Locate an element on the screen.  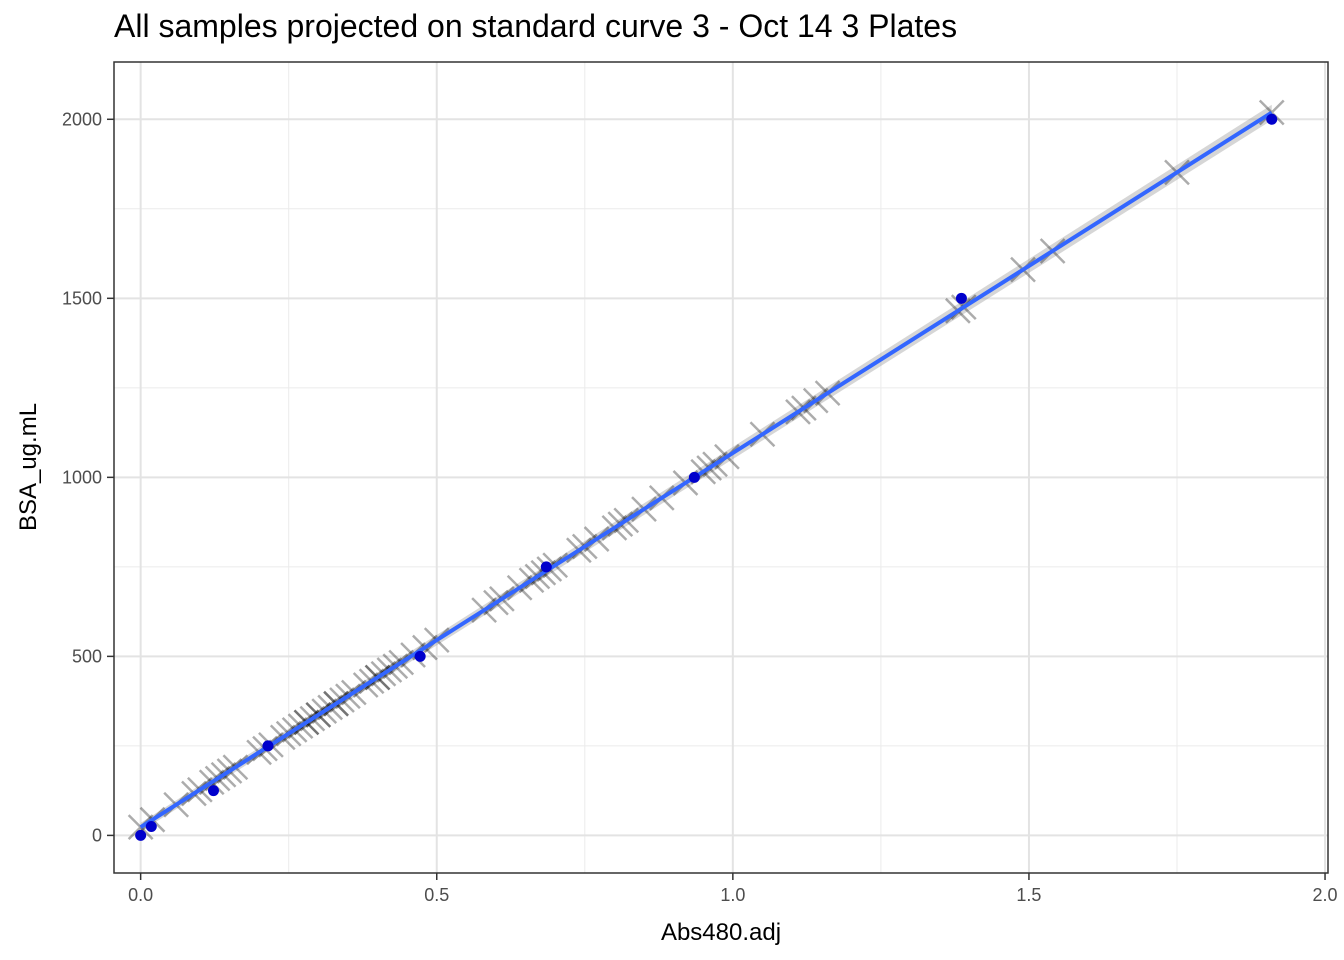
y-tick-label: 2000 is located at coordinates (82, 119).